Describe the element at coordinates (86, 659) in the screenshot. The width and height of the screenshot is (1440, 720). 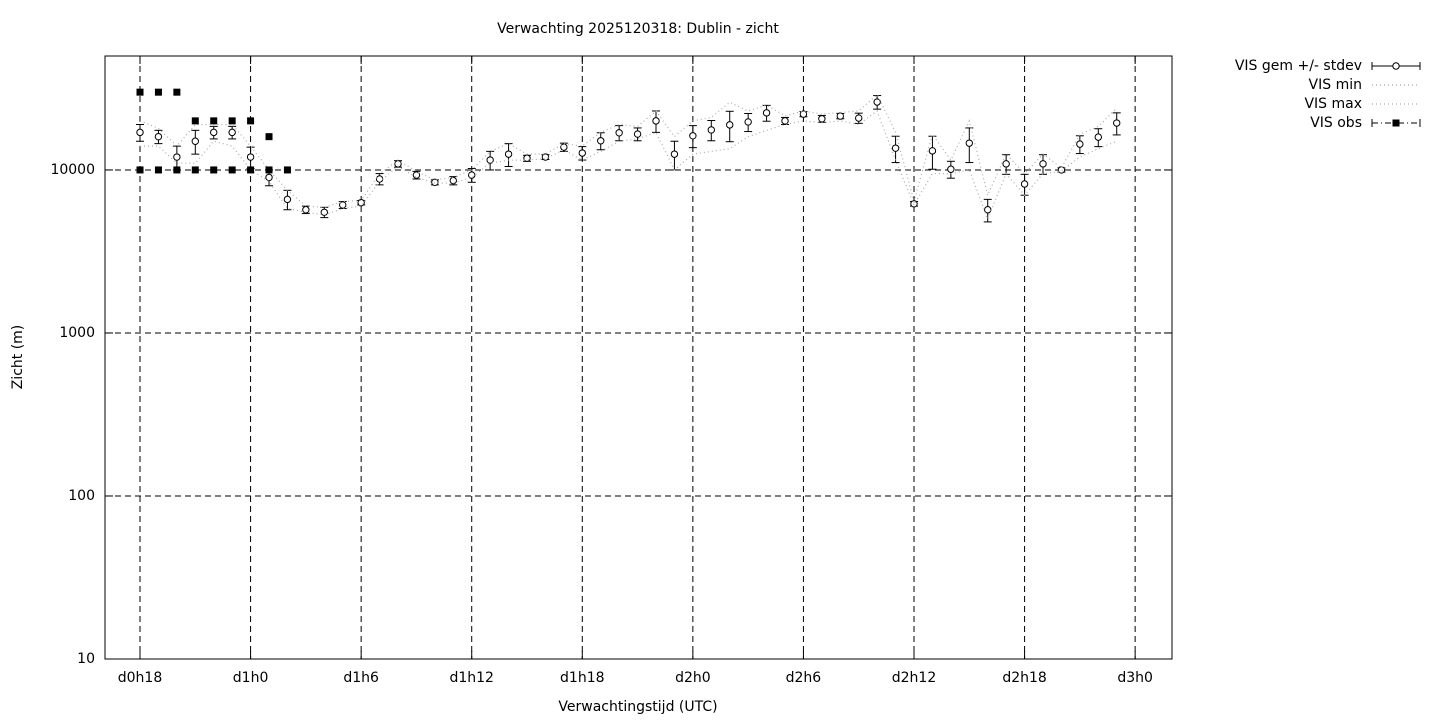
I see `y-tick-label: 10` at that location.